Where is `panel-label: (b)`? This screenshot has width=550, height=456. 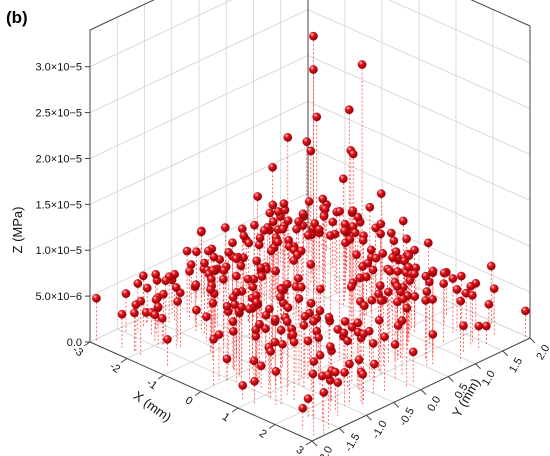 panel-label: (b) is located at coordinates (17, 17).